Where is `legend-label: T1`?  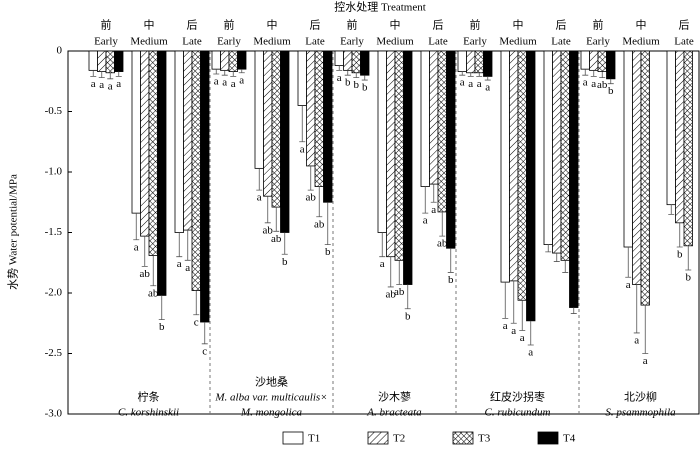
legend-label: T1 is located at coordinates (314, 439).